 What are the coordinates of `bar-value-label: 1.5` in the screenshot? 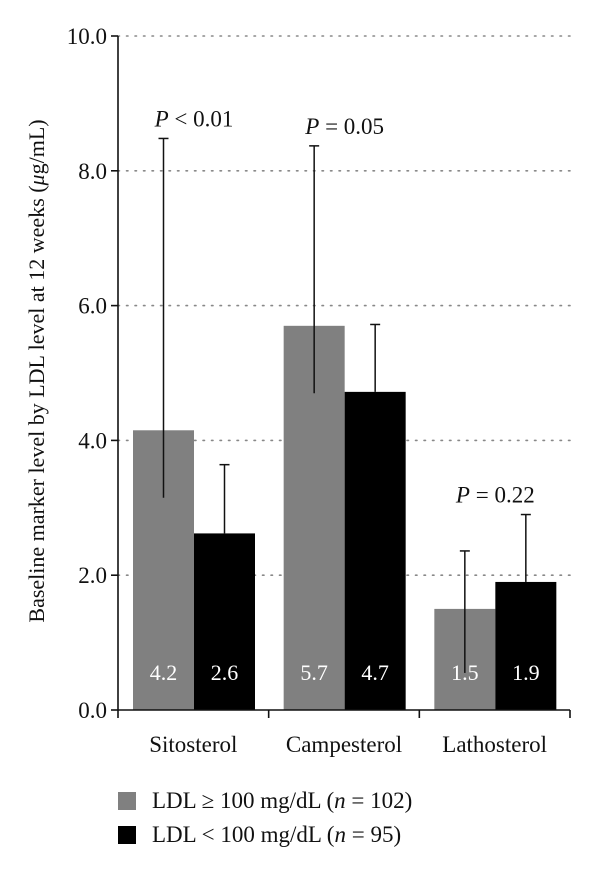 It's located at (465, 672).